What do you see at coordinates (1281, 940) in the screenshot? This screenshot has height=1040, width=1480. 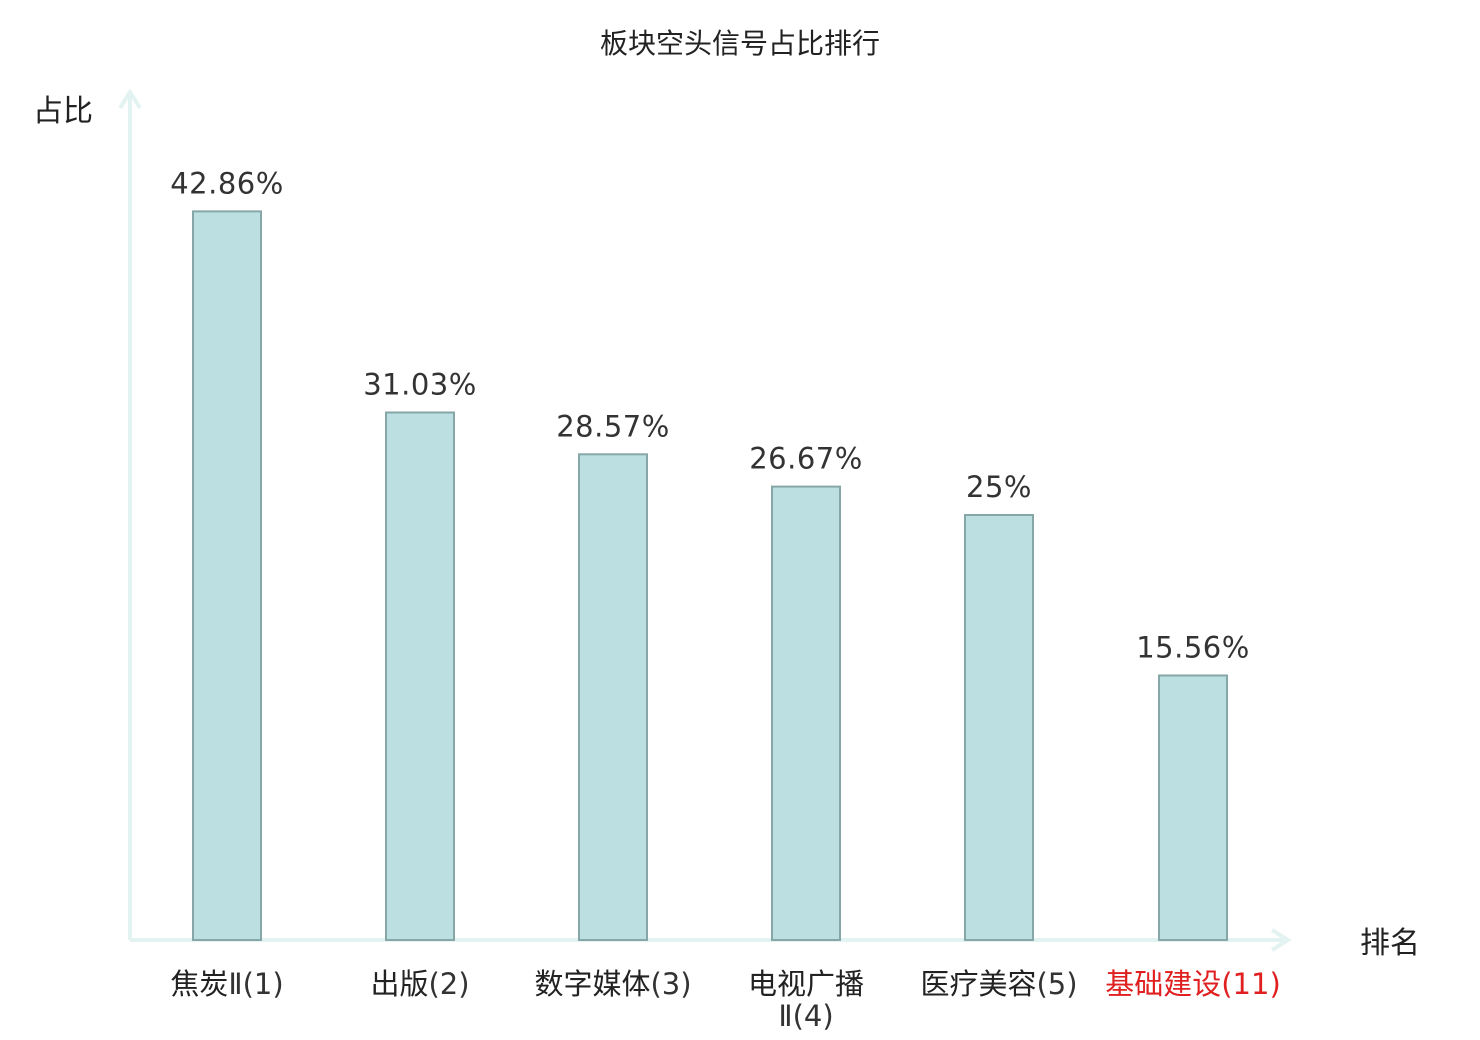 I see `x-axis-arrow` at bounding box center [1281, 940].